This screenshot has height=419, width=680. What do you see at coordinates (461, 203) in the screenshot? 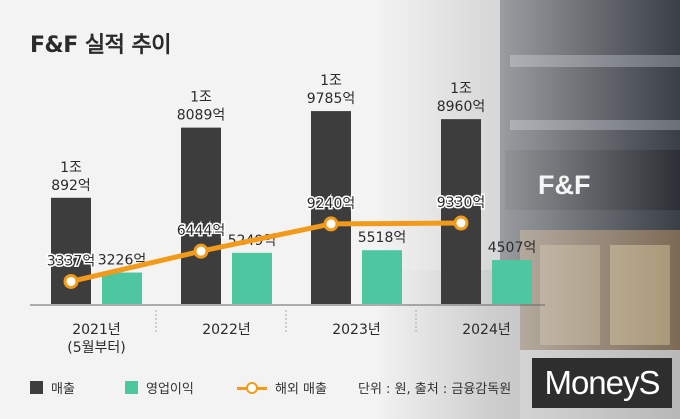
I see `overseas-data-label: 9330억` at bounding box center [461, 203].